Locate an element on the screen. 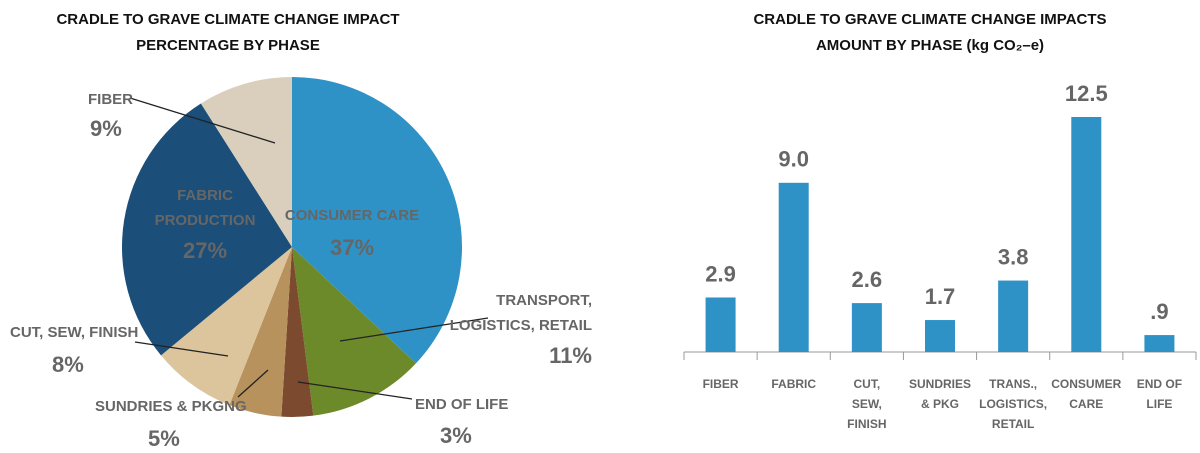  value-label: 3.8 is located at coordinates (1013, 256).